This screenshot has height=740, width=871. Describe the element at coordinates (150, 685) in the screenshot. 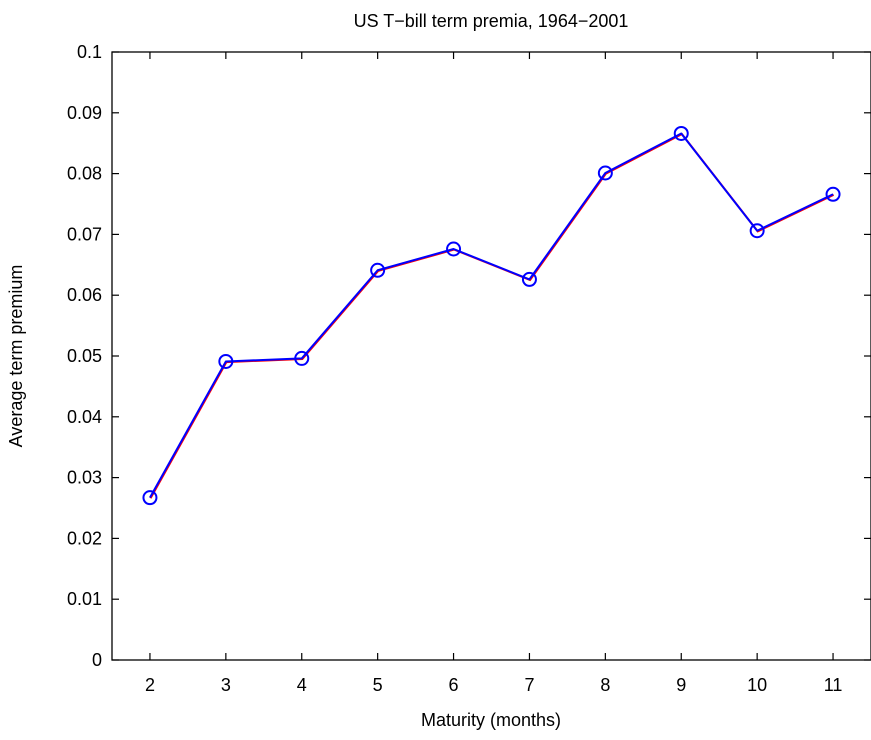

I see `x-tick-label: 2` at that location.